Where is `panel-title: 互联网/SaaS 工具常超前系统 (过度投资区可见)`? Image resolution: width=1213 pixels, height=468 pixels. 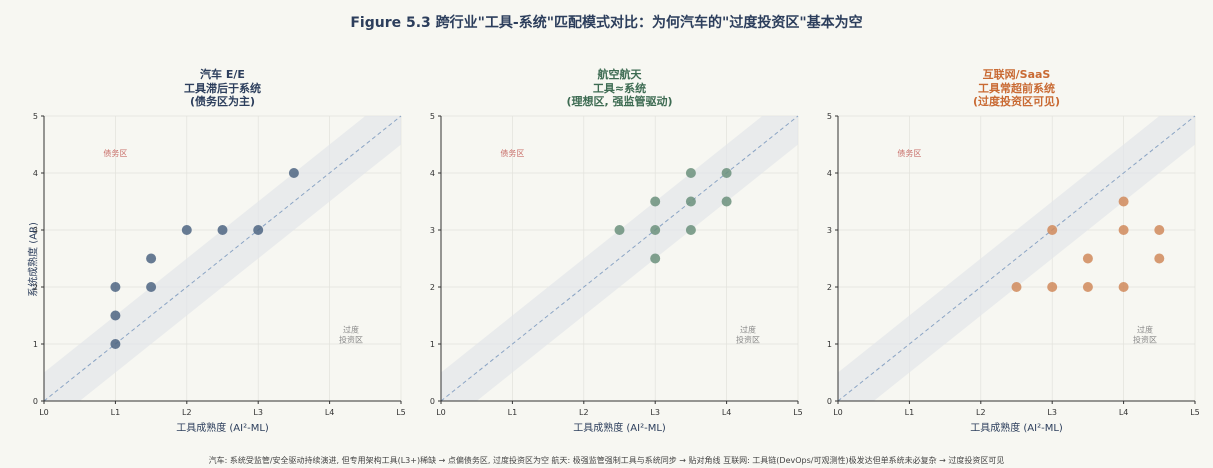
panel-title: 互联网/SaaS 工具常超前系统 (过度投资区可见) is located at coordinates (1016, 88).